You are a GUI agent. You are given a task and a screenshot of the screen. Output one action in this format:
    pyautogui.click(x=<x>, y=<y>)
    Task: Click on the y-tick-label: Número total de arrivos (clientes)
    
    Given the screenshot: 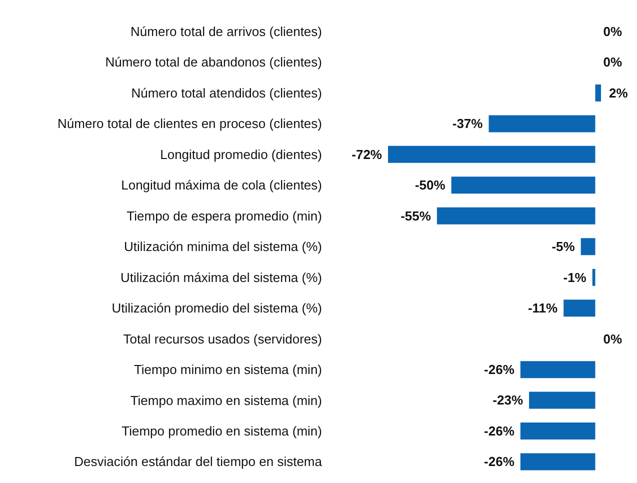 What is the action you would take?
    pyautogui.click(x=226, y=31)
    